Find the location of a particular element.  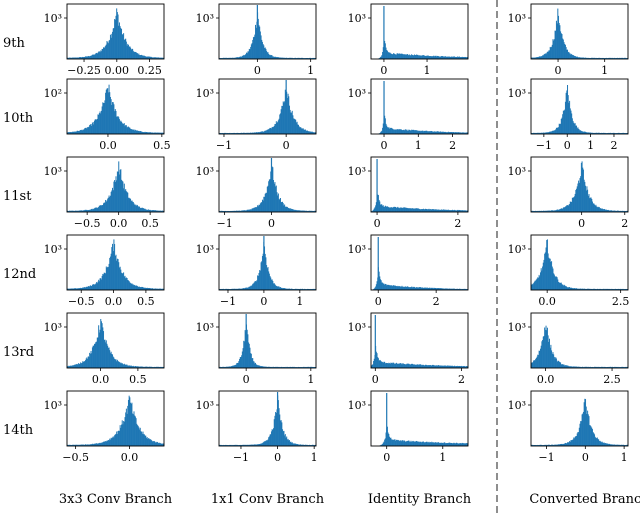

column-label: Identity Branch is located at coordinates (420, 499).